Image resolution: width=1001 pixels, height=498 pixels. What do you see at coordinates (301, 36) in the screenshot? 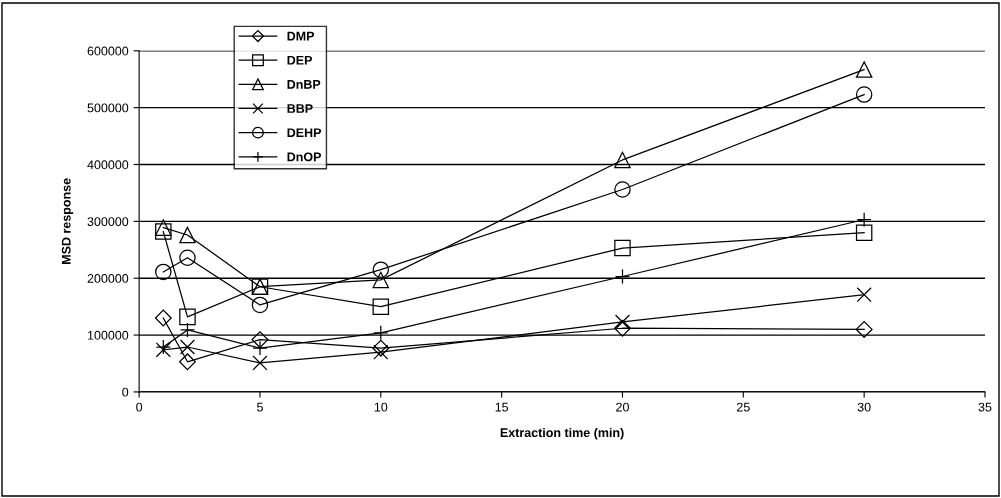
I see `legend-label: DMP` at bounding box center [301, 36].